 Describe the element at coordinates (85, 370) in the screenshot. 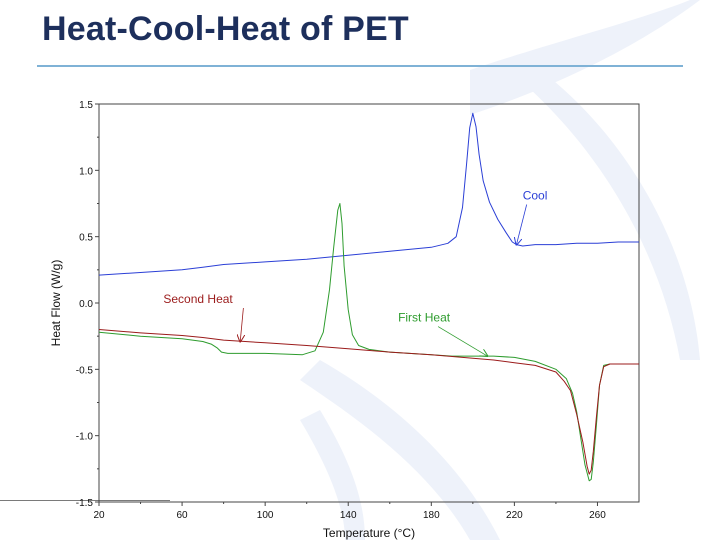

I see `y-tick-label: -0.5` at that location.